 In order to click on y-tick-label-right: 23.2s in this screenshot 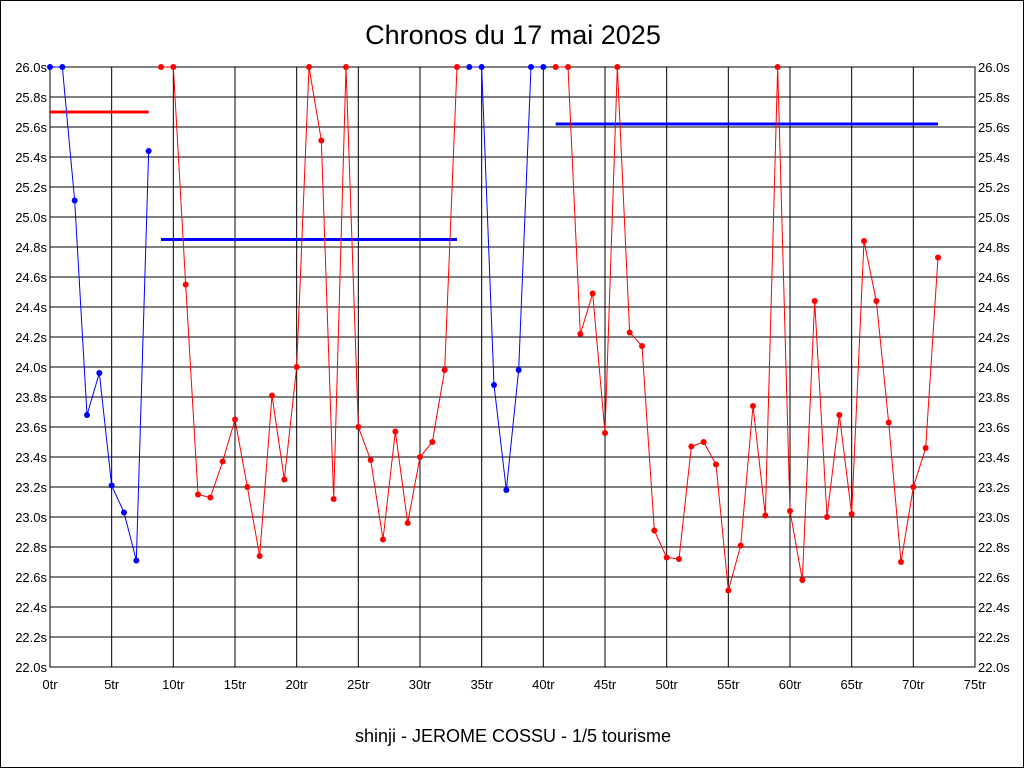, I will do `click(994, 487)`.